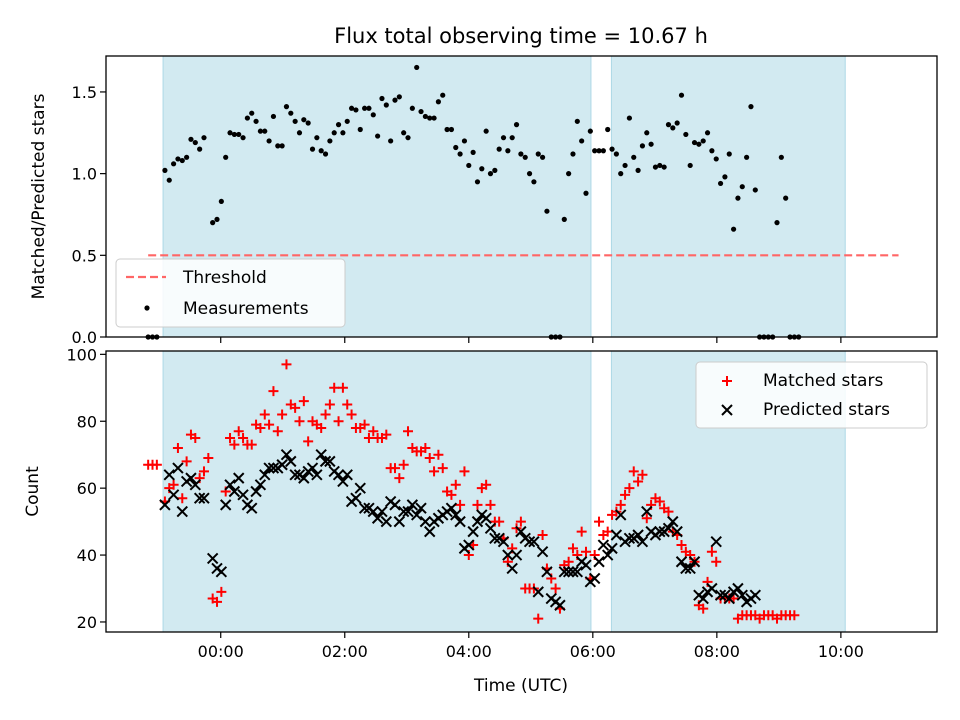 The width and height of the screenshot is (960, 720). What do you see at coordinates (221, 651) in the screenshot?
I see `x-tick-label: 00:00` at bounding box center [221, 651].